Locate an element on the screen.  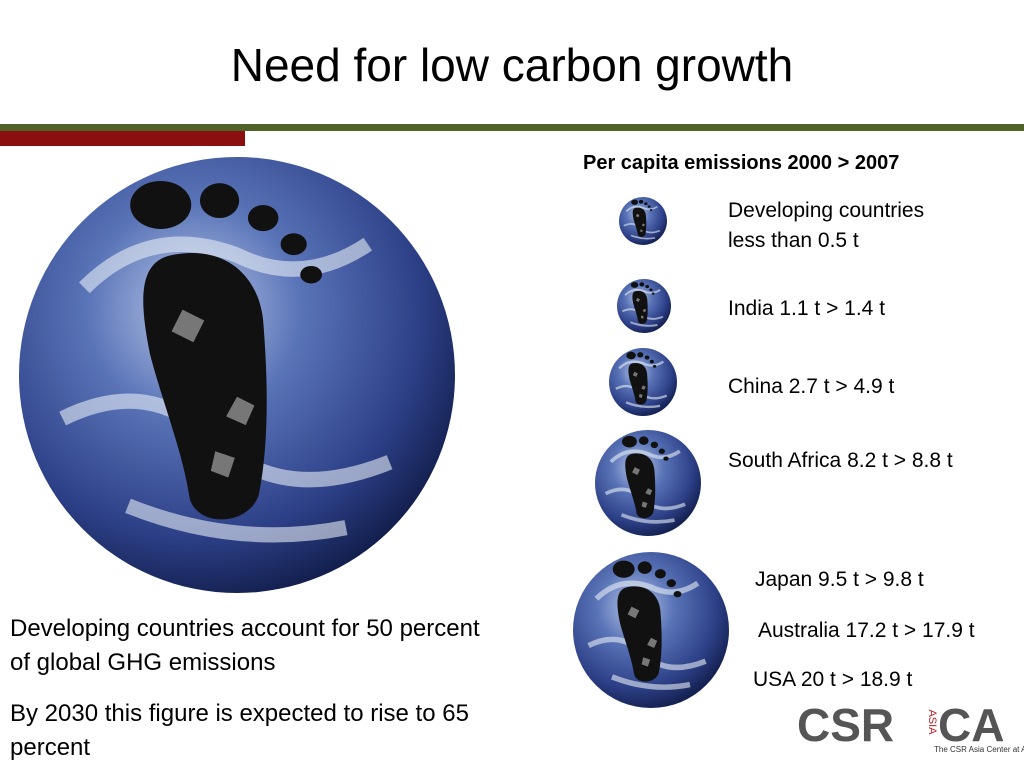
item: Developing countries less than 0.5 t is located at coordinates (826, 226).